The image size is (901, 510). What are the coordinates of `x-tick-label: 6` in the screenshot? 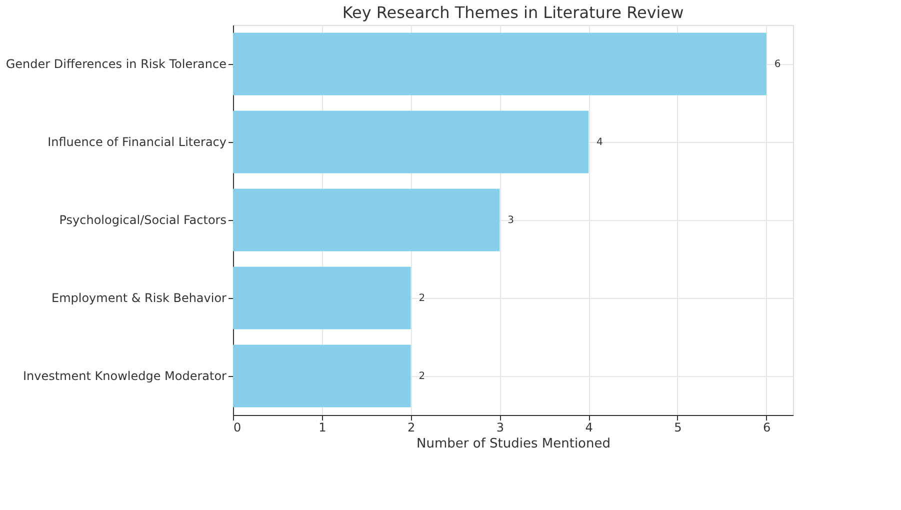 It's located at (767, 427).